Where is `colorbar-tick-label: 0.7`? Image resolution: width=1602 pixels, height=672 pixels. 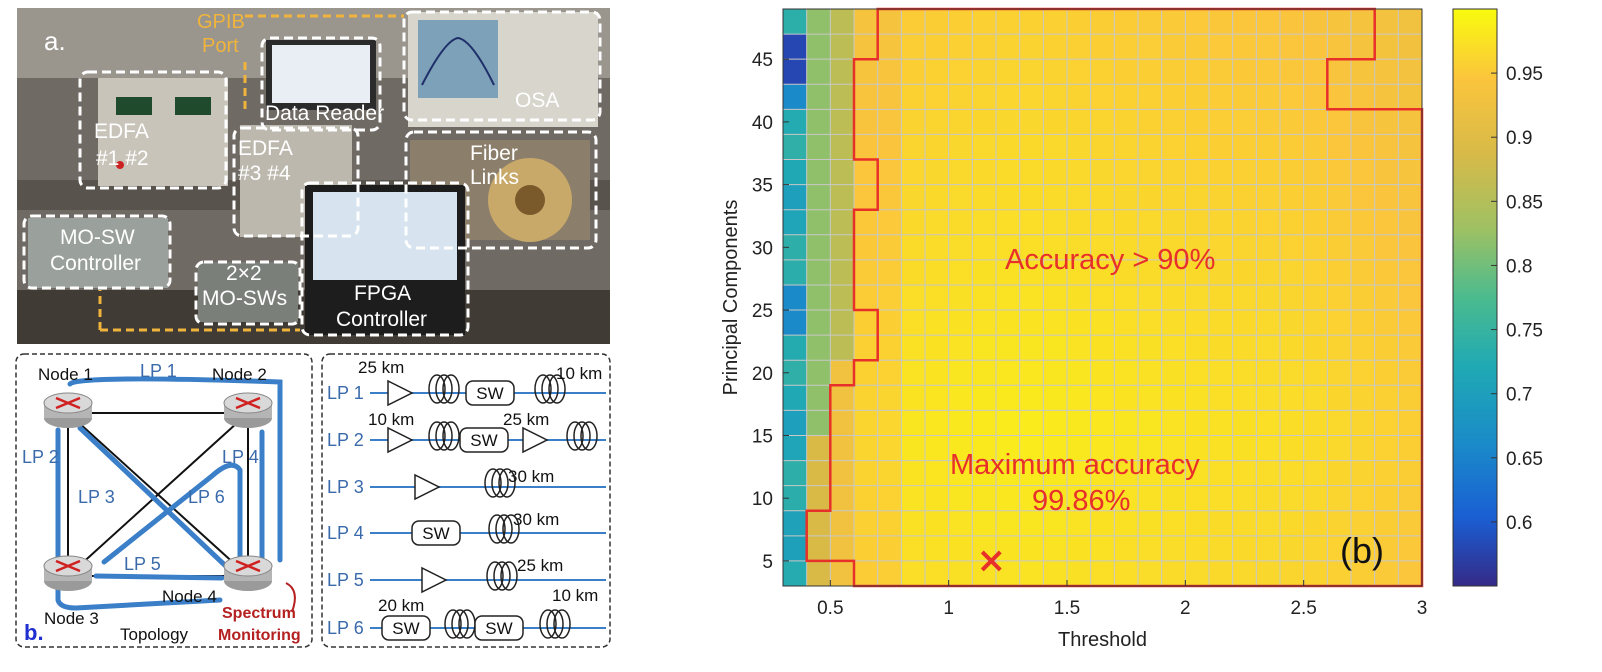 colorbar-tick-label: 0.7 is located at coordinates (1519, 395).